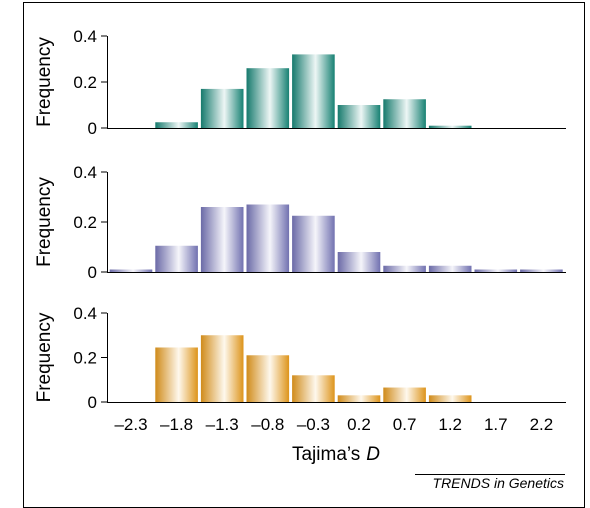 The image size is (590, 508). What do you see at coordinates (450, 424) in the screenshot?
I see `x-tick-label: 1.2` at bounding box center [450, 424].